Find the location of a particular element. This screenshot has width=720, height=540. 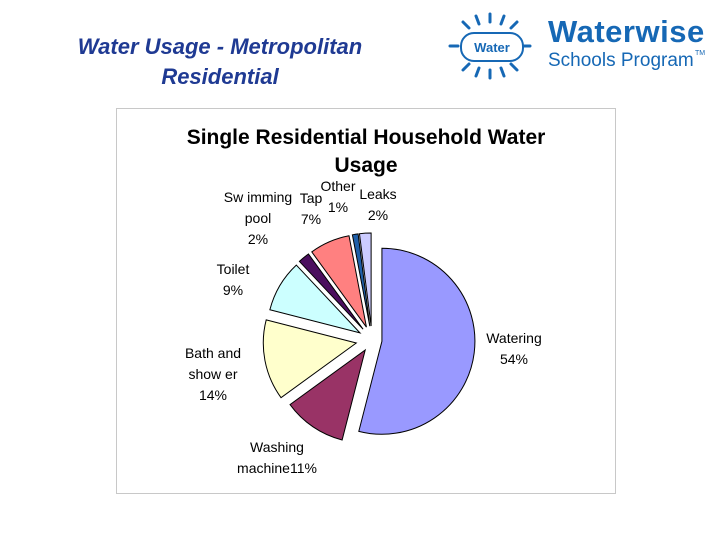

slice-label-tap: Tap 7% is located at coordinates (311, 208).